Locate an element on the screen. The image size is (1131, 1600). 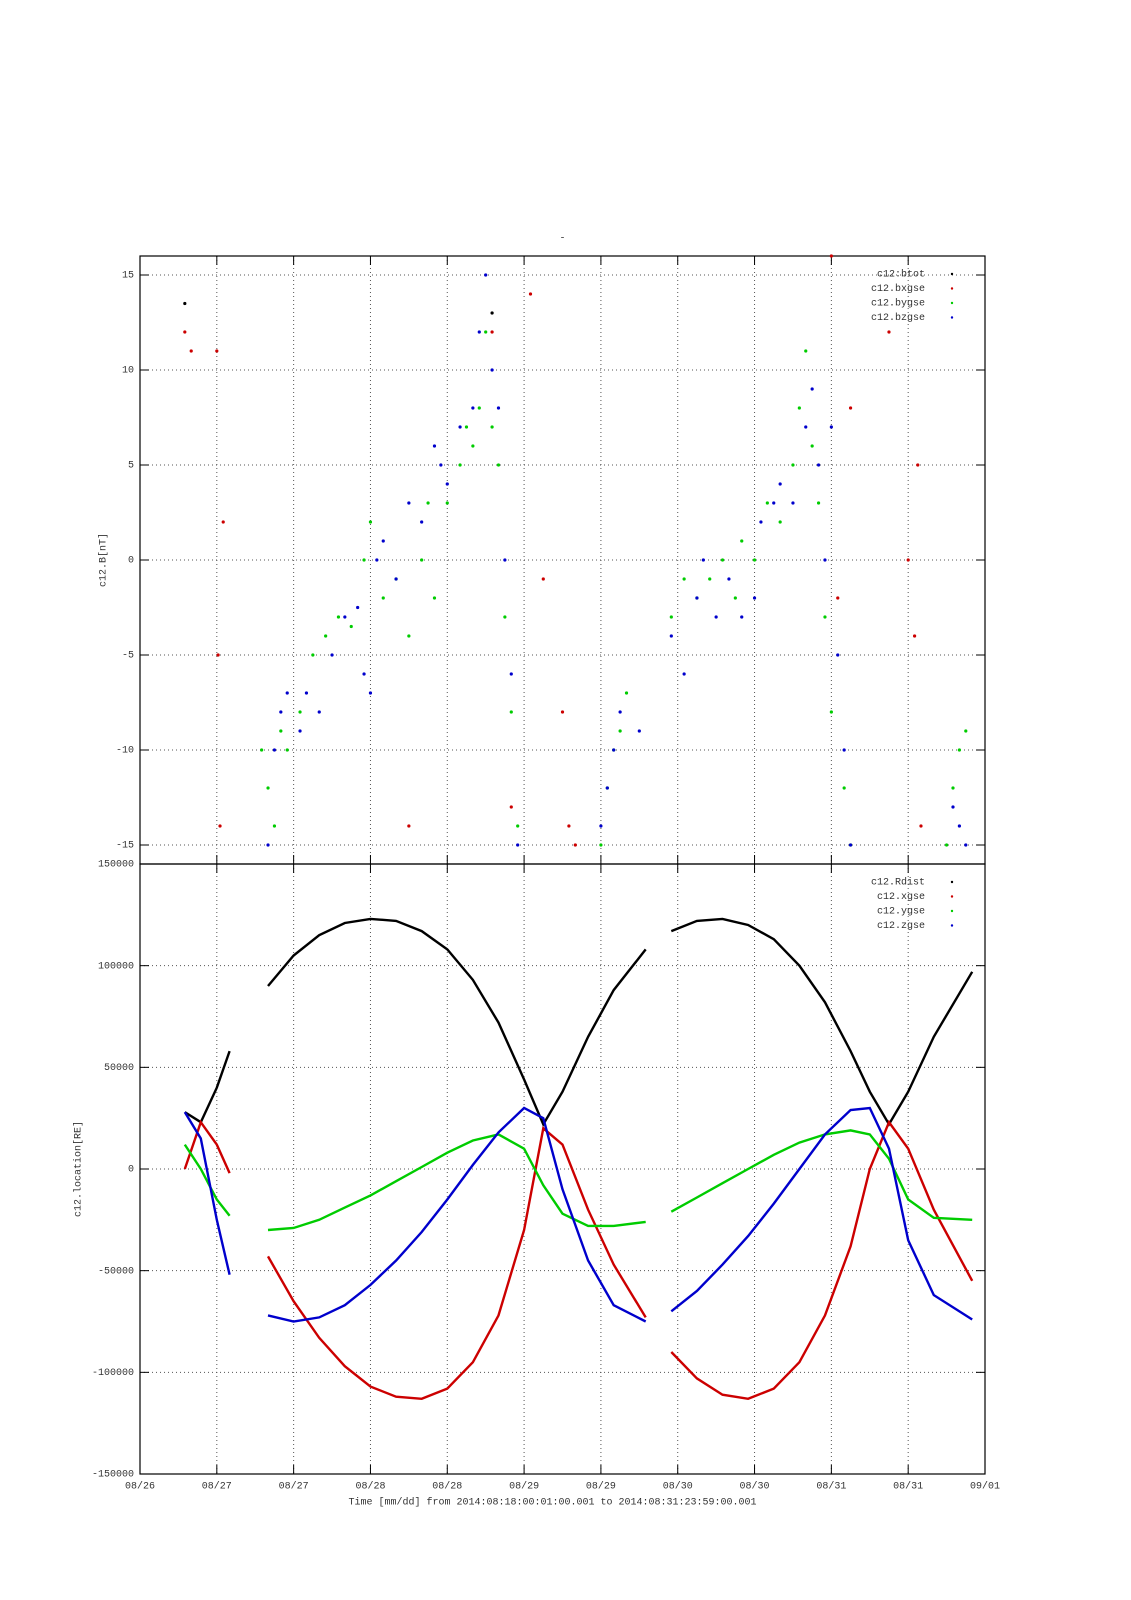
y-tick-label: 5 is located at coordinates (131, 466).